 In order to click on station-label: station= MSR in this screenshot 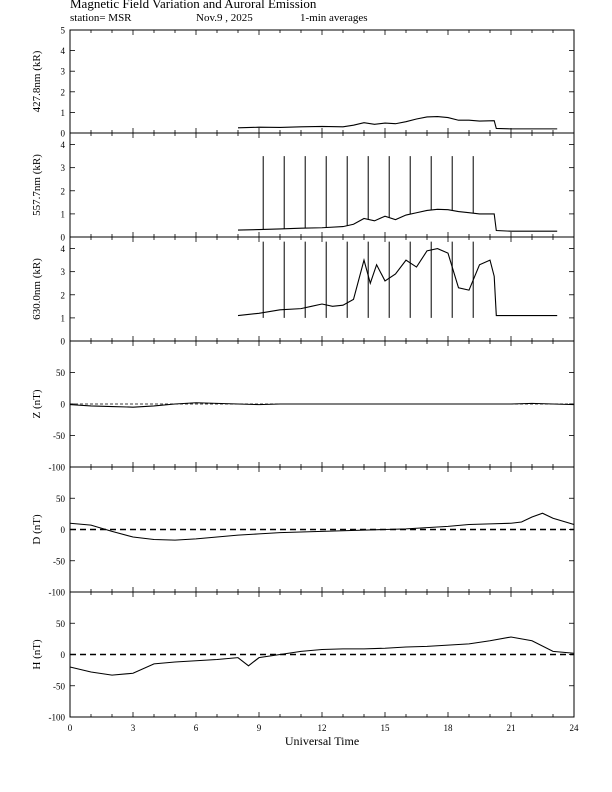, I will do `click(101, 18)`.